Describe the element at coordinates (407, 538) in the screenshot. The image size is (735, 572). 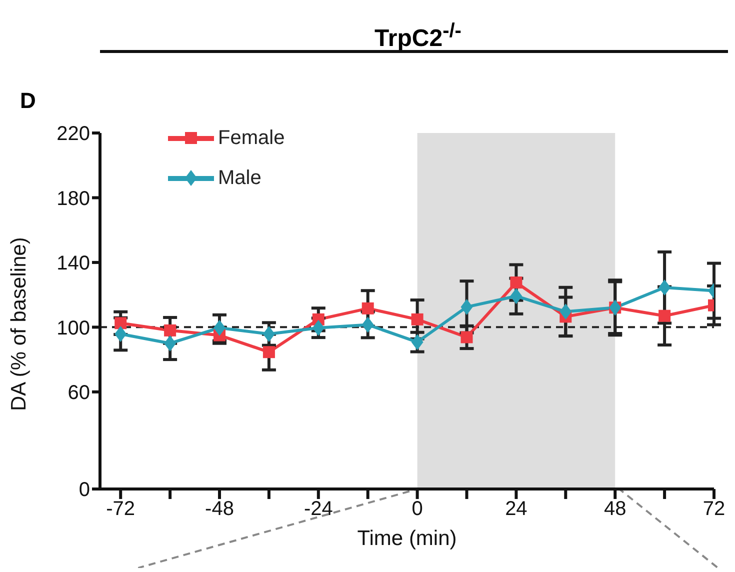
I see `x-axis-title: Time (min)` at that location.